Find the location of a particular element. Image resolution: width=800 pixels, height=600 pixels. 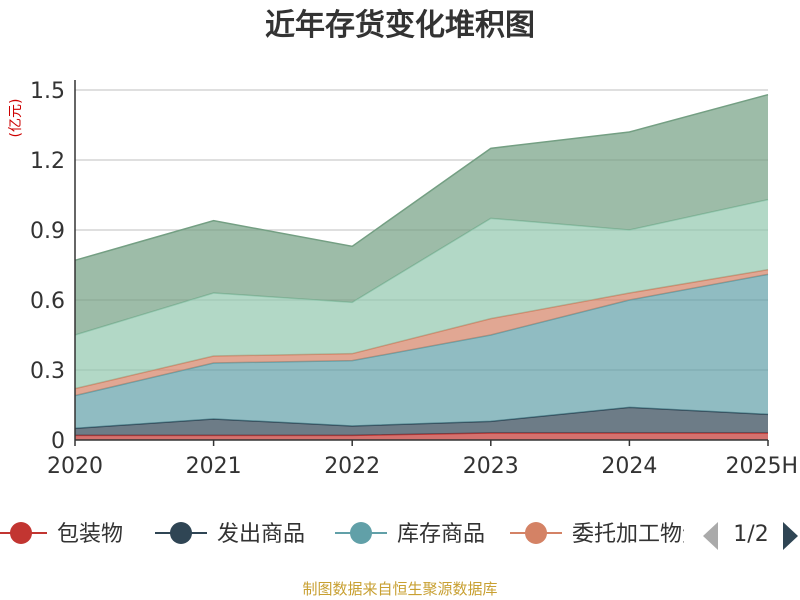

legend-item-3: 库存商品 is located at coordinates (410, 534).